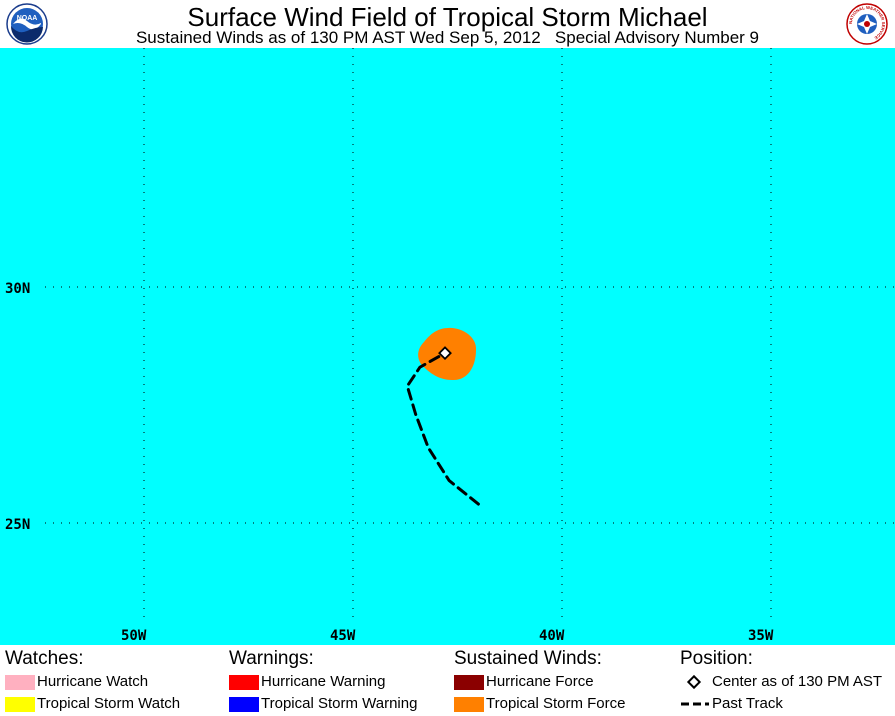 This screenshot has height=716, width=895. Describe the element at coordinates (339, 703) in the screenshot. I see `legend-item-label: Tropical Storm Warning` at that location.